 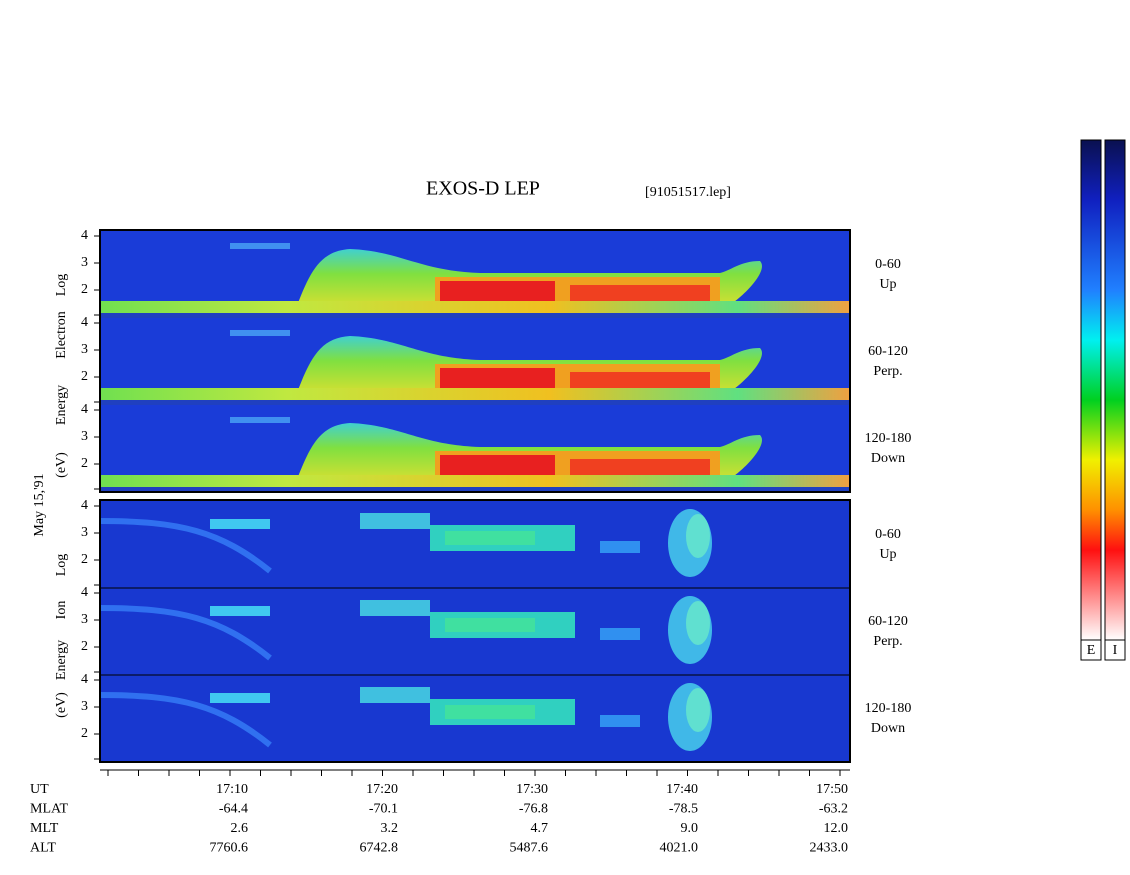 I want to click on row-value: 4021.0, so click(x=679, y=848).